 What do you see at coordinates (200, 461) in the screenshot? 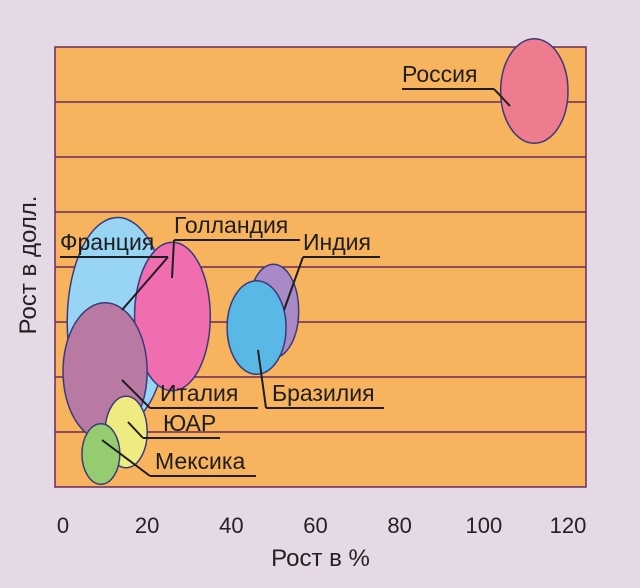
I see `bubble-label: Мексика` at bounding box center [200, 461].